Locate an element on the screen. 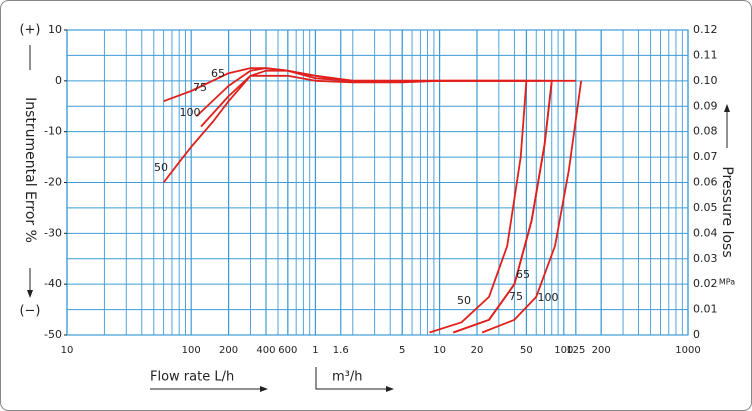 This screenshot has height=411, width=752. y2-tick-label: 0.12 is located at coordinates (705, 29).